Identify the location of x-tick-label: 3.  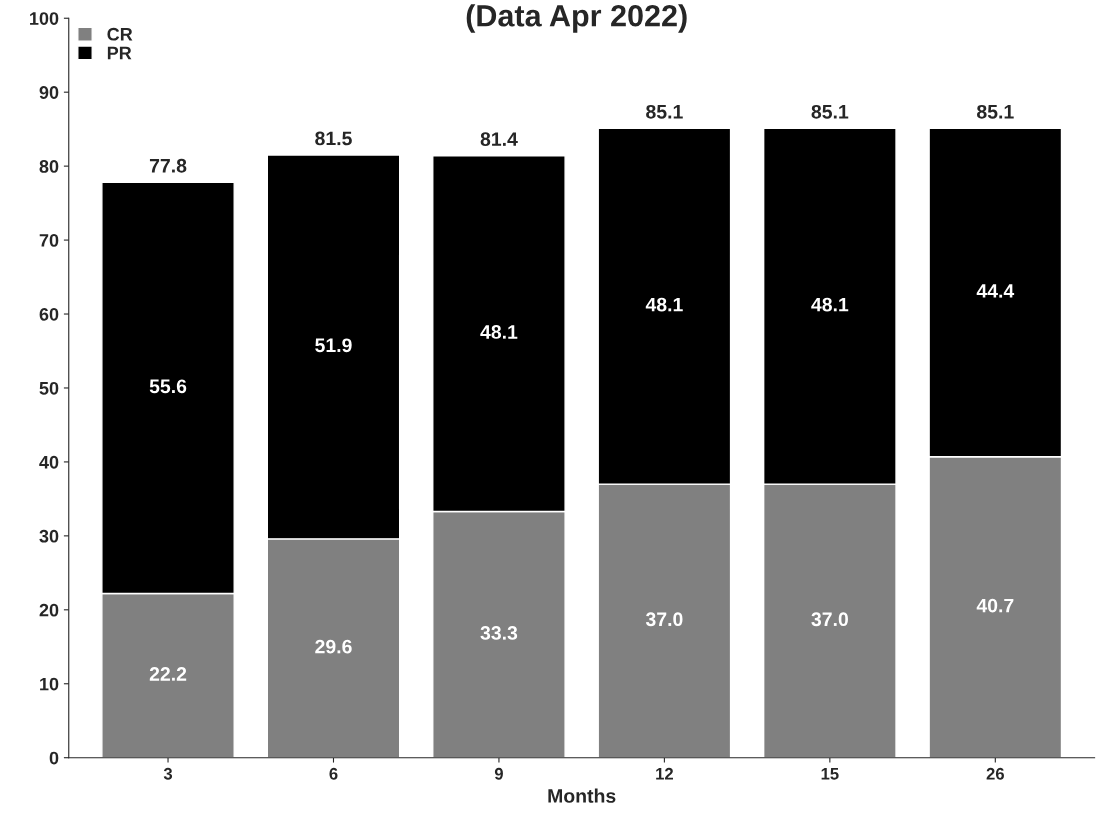
(168, 773).